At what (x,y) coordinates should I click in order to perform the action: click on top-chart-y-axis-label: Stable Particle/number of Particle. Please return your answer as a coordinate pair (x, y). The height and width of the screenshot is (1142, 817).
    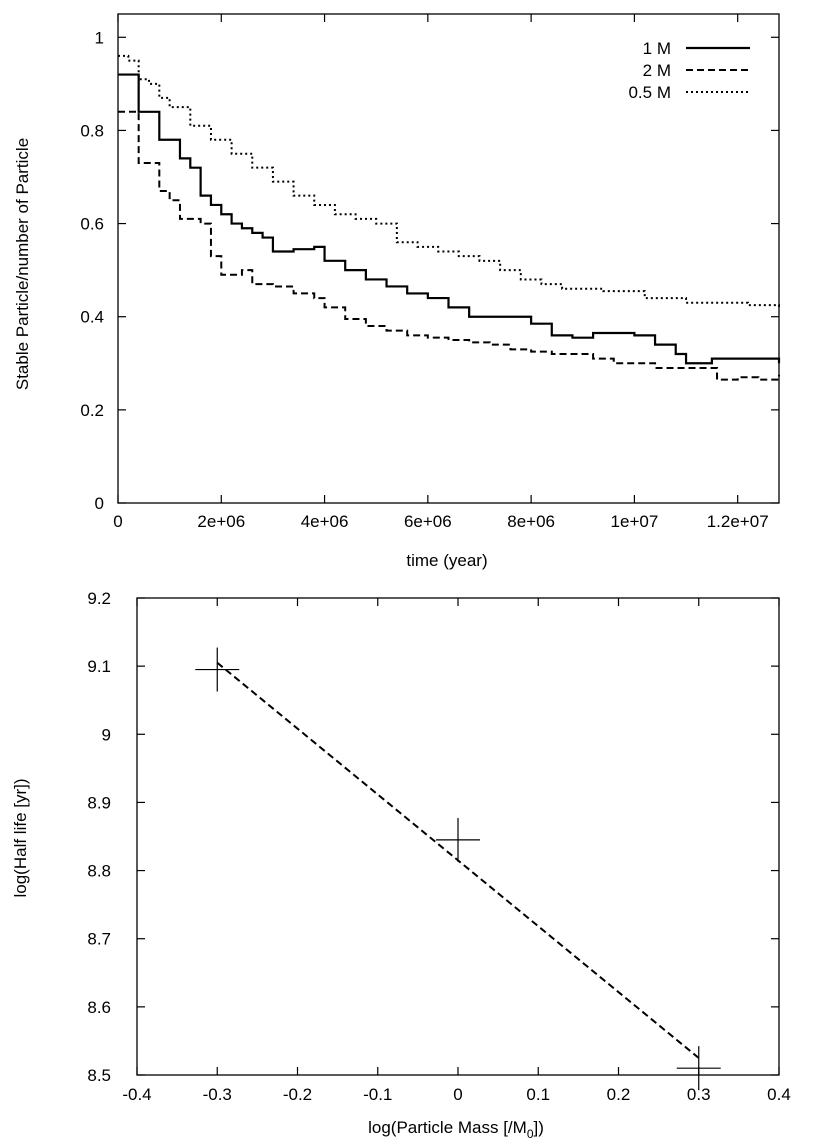
    Looking at the image, I should click on (22, 264).